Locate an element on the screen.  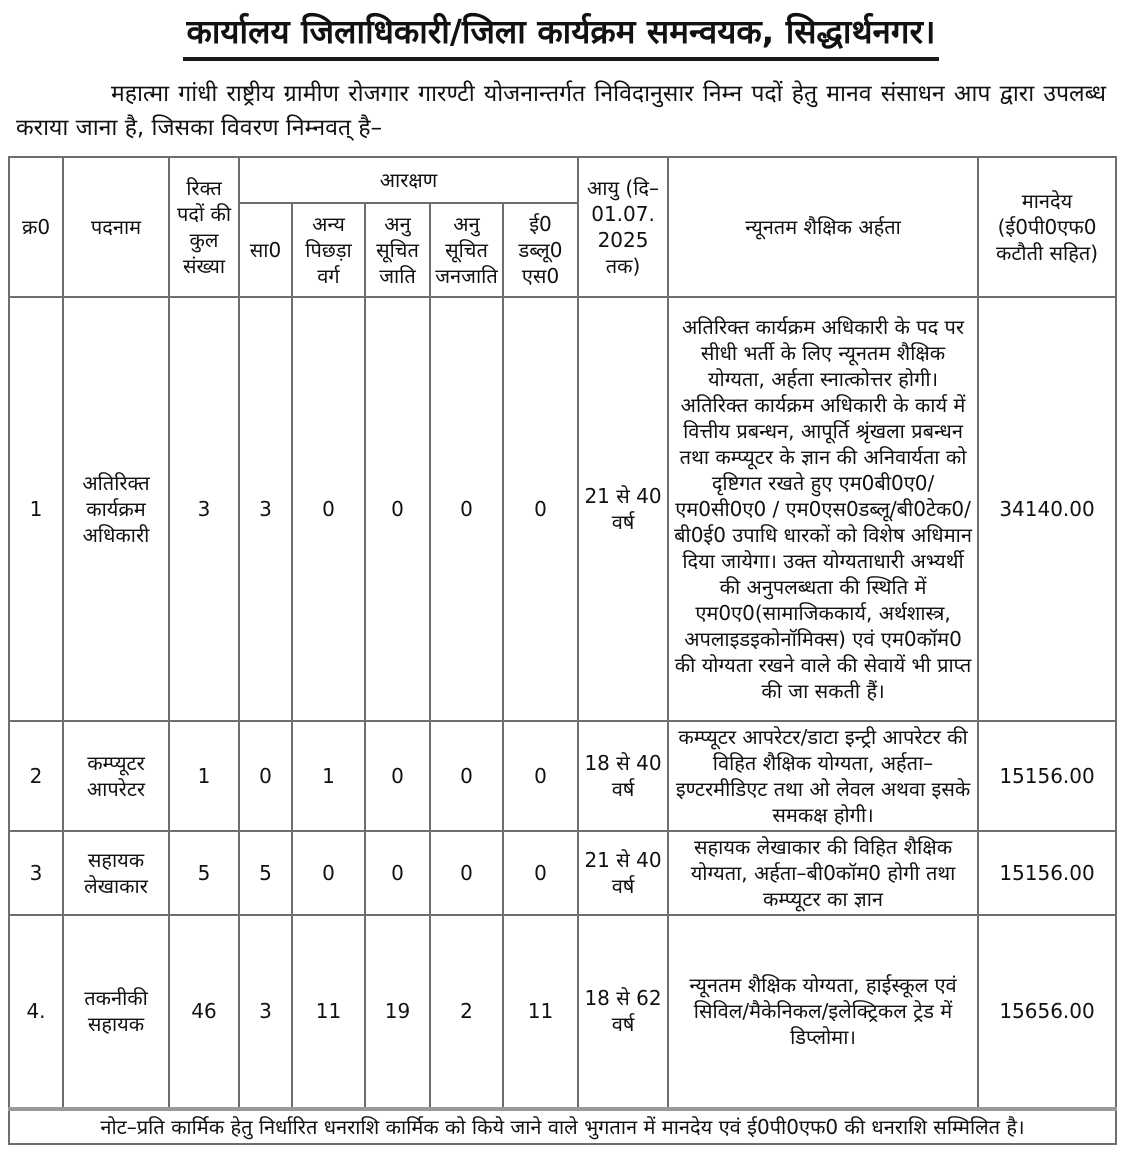
row1-age: 21 से 40 वर्ष is located at coordinates (623, 508).